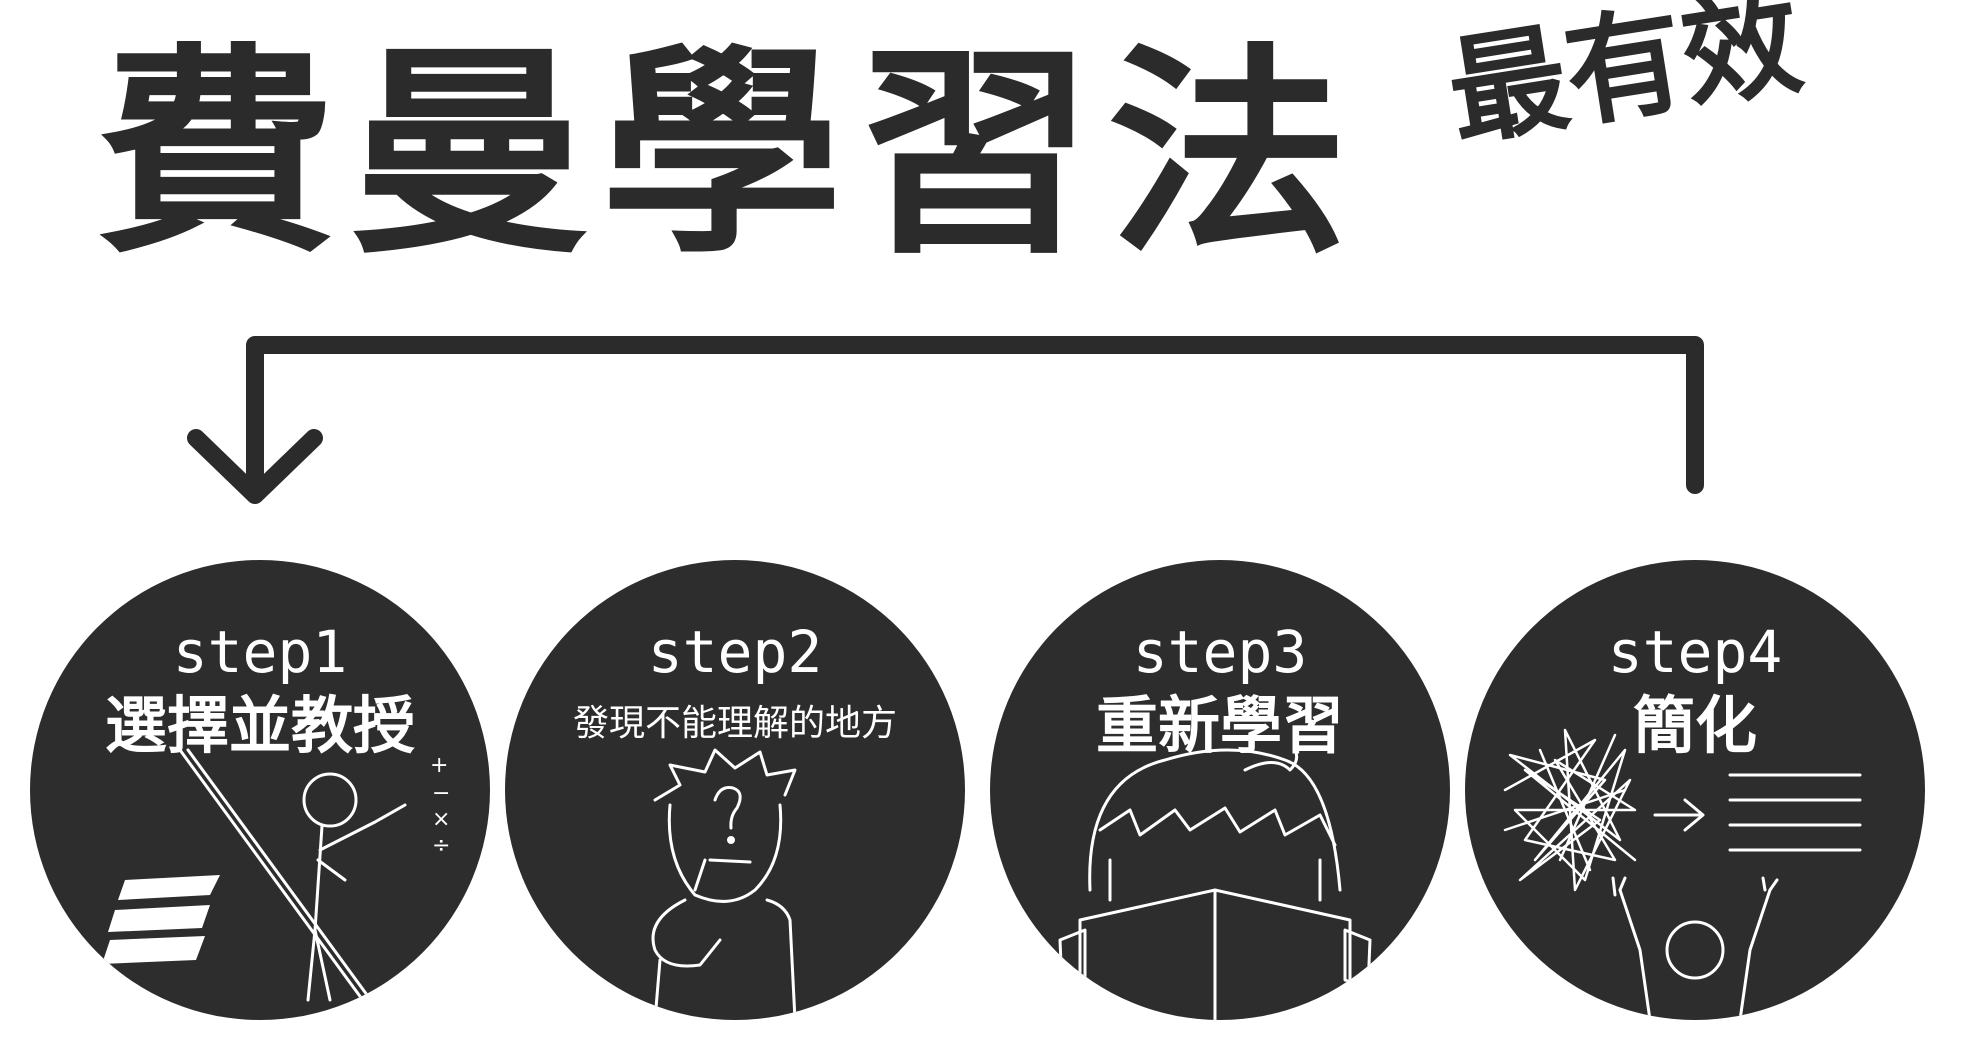  I want to click on math-symbol: ÷, so click(441, 845).